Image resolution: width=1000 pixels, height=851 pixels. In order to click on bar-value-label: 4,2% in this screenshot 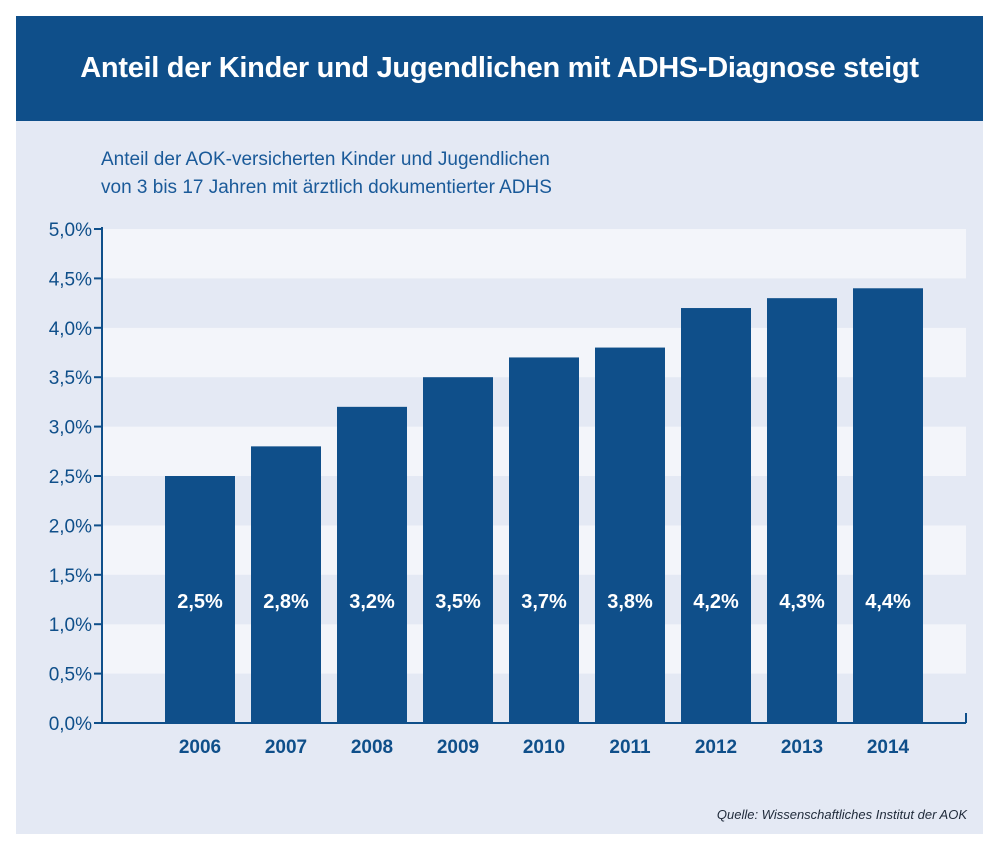, I will do `click(716, 602)`.